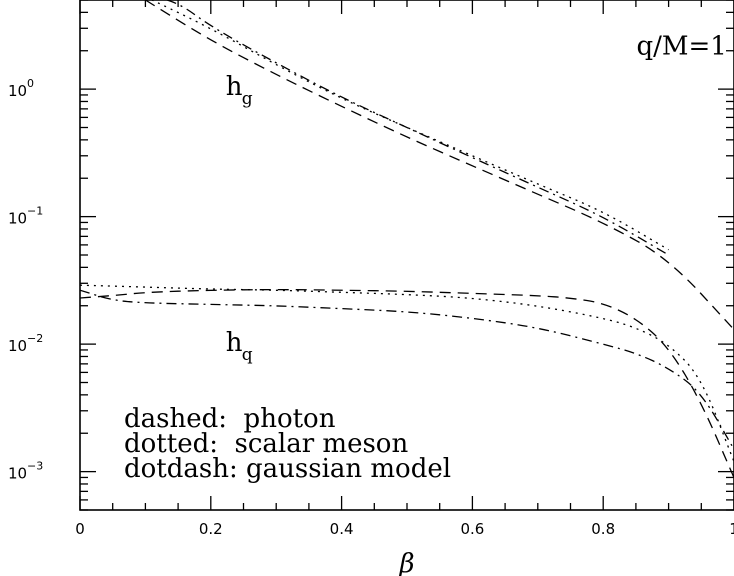  What do you see at coordinates (35, 338) in the screenshot?
I see `y-tick-exponent: −2` at bounding box center [35, 338].